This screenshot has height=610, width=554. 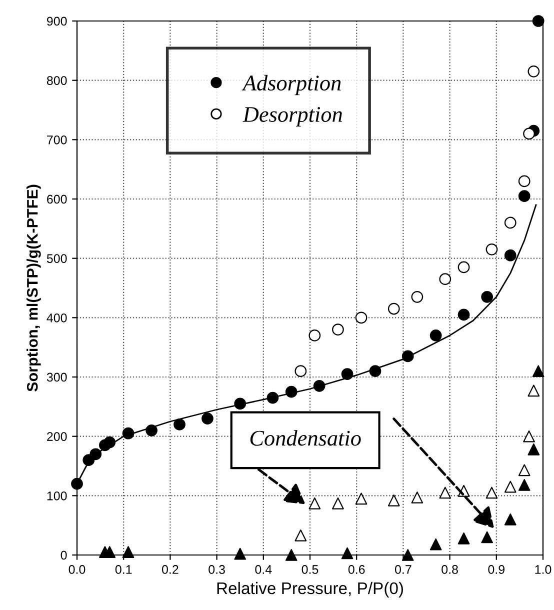 I want to click on y-tick-label: 300, so click(x=56, y=377).